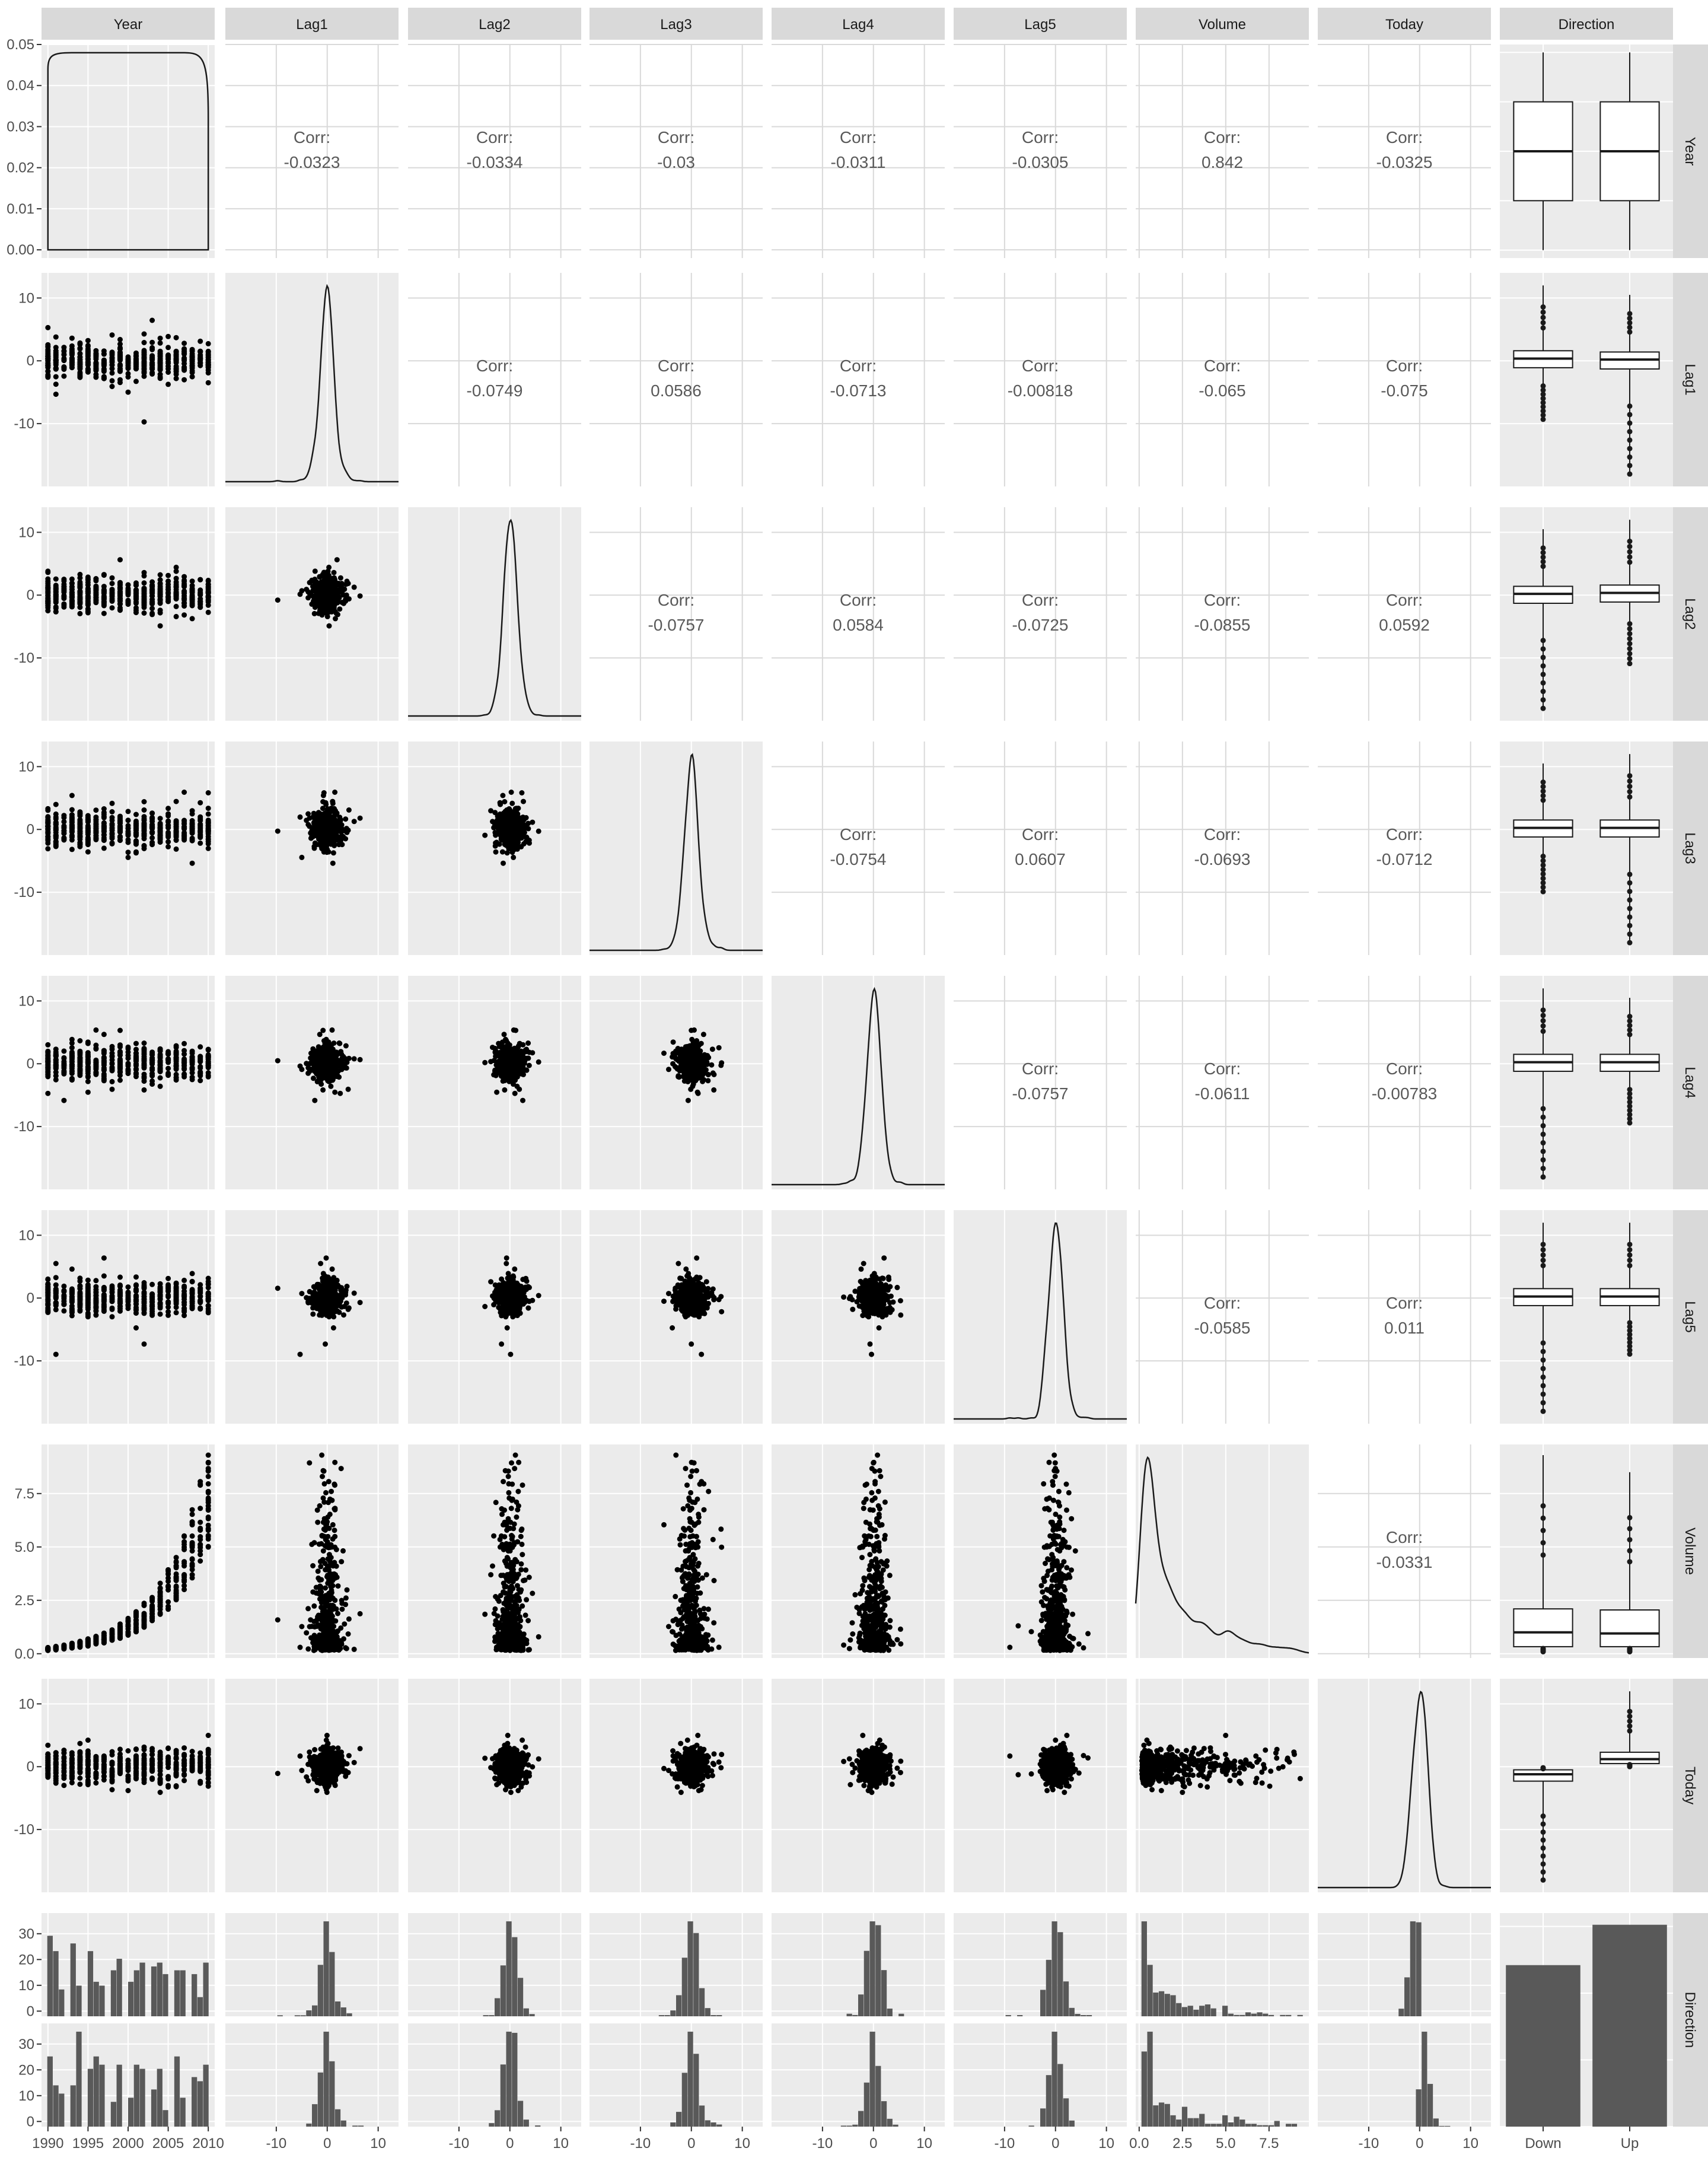 Image resolution: width=1708 pixels, height=2164 pixels. What do you see at coordinates (676, 25) in the screenshot?
I see `column-strip-label: Lag3` at bounding box center [676, 25].